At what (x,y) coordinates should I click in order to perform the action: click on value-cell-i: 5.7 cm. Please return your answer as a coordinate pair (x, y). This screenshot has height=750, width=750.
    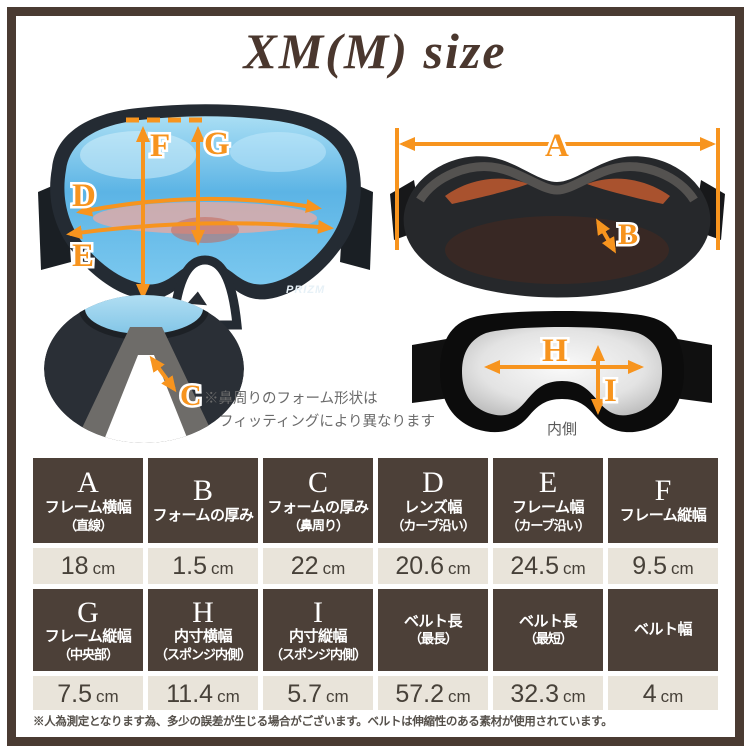
    Looking at the image, I should click on (318, 693).